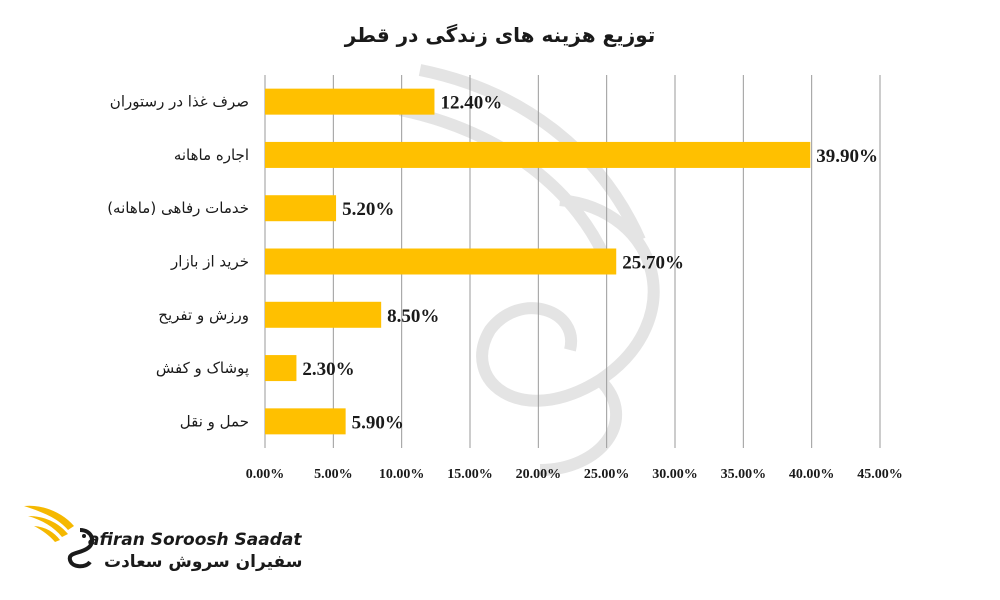  Describe the element at coordinates (812, 474) in the screenshot. I see `x-tick-label: 40.00%` at that location.